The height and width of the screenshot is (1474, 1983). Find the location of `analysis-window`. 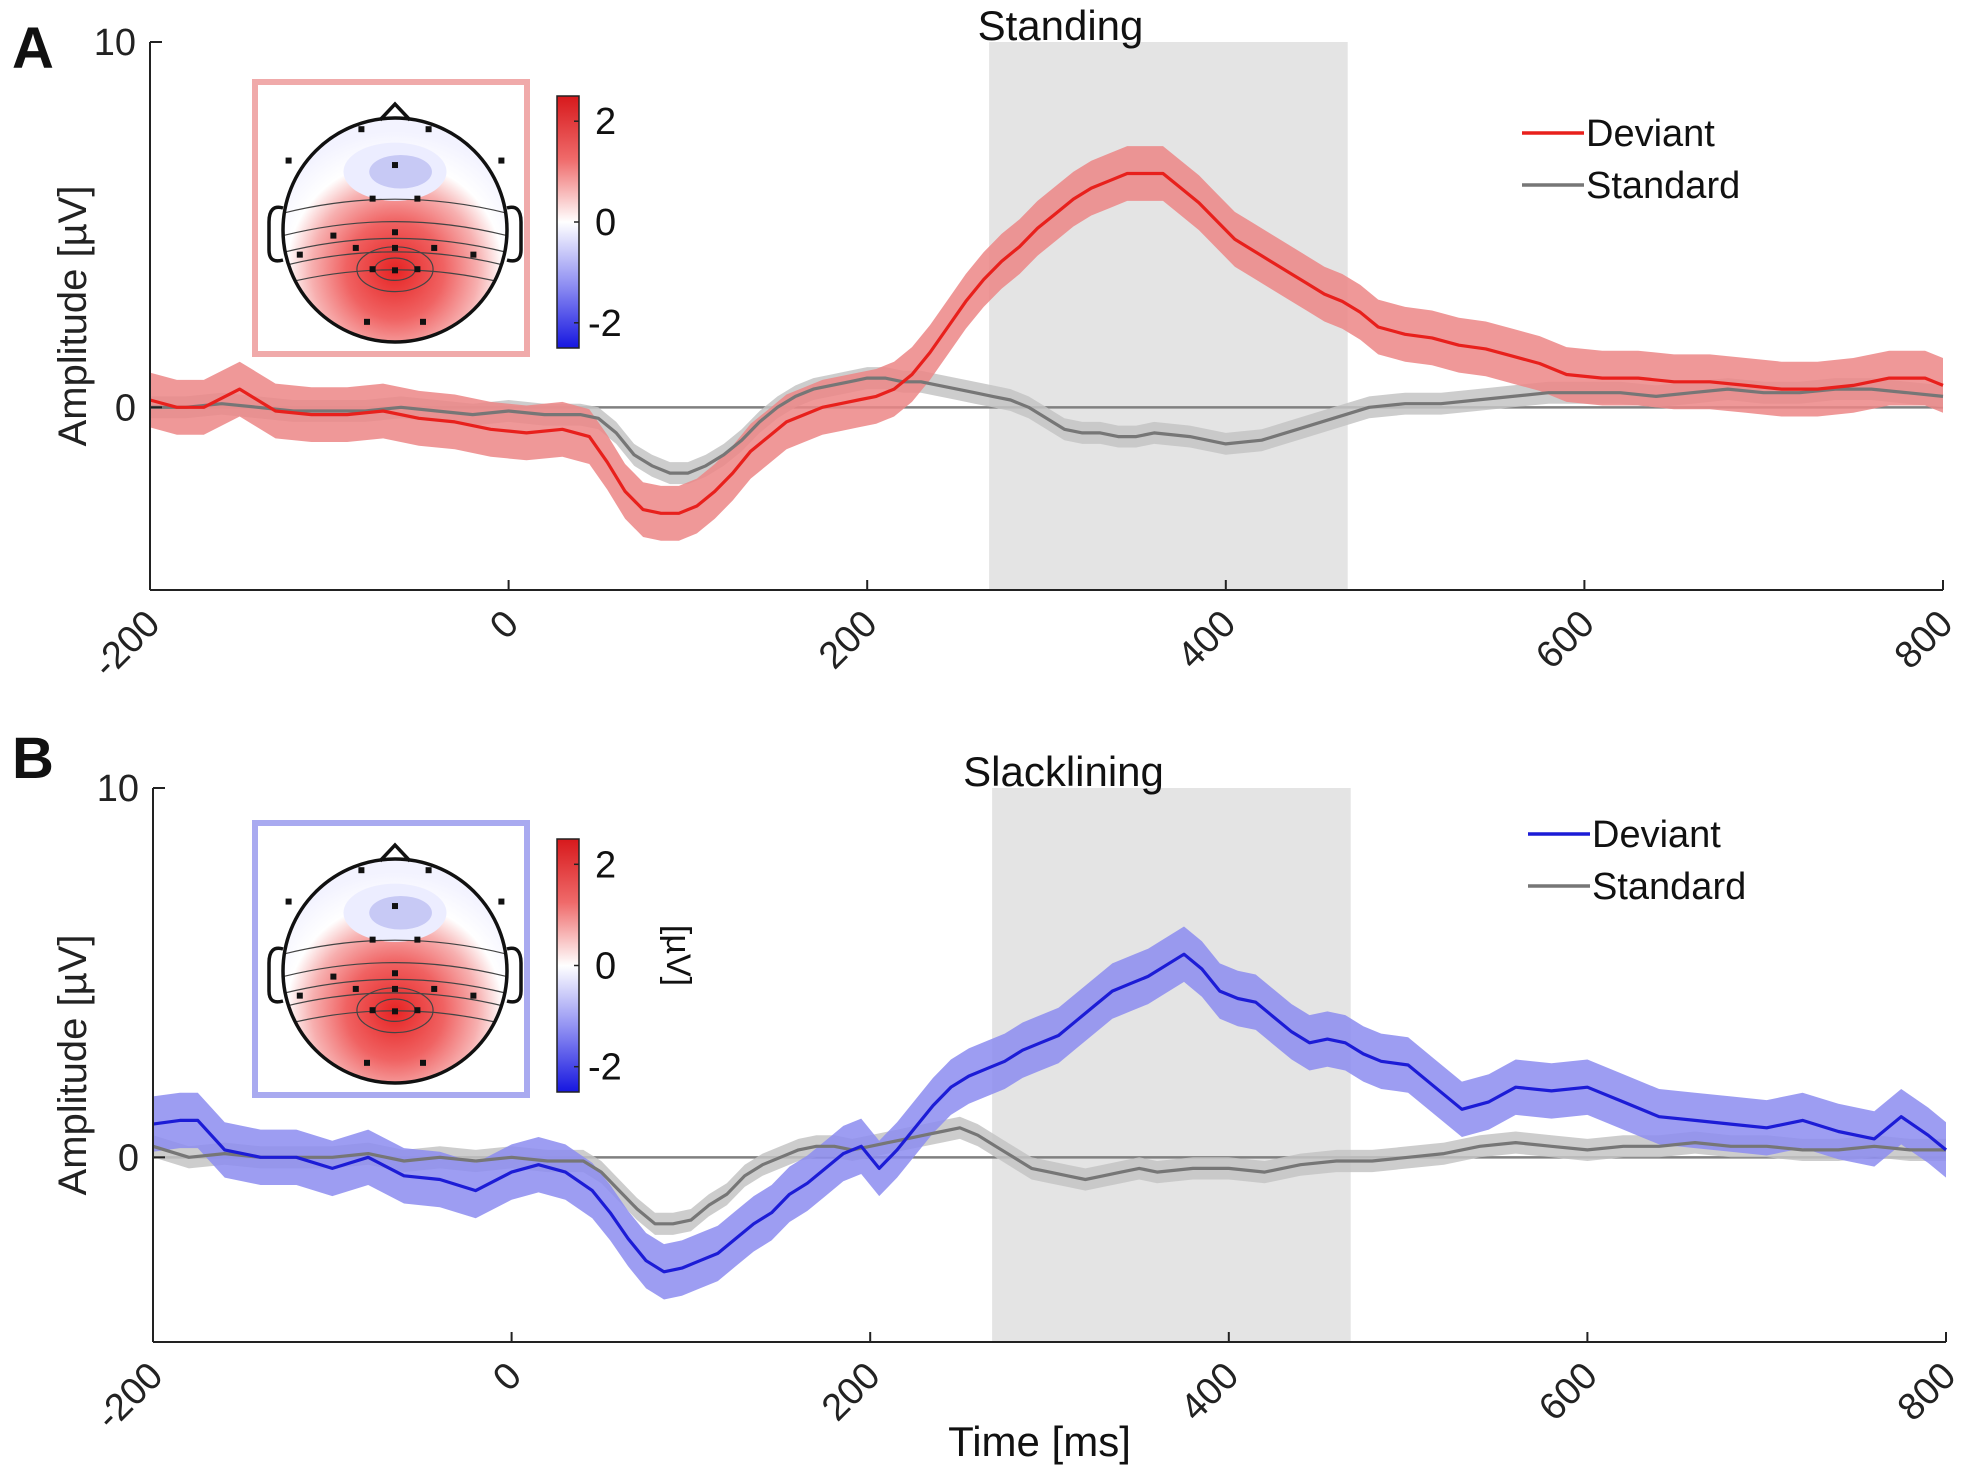

analysis-window is located at coordinates (1168, 316).